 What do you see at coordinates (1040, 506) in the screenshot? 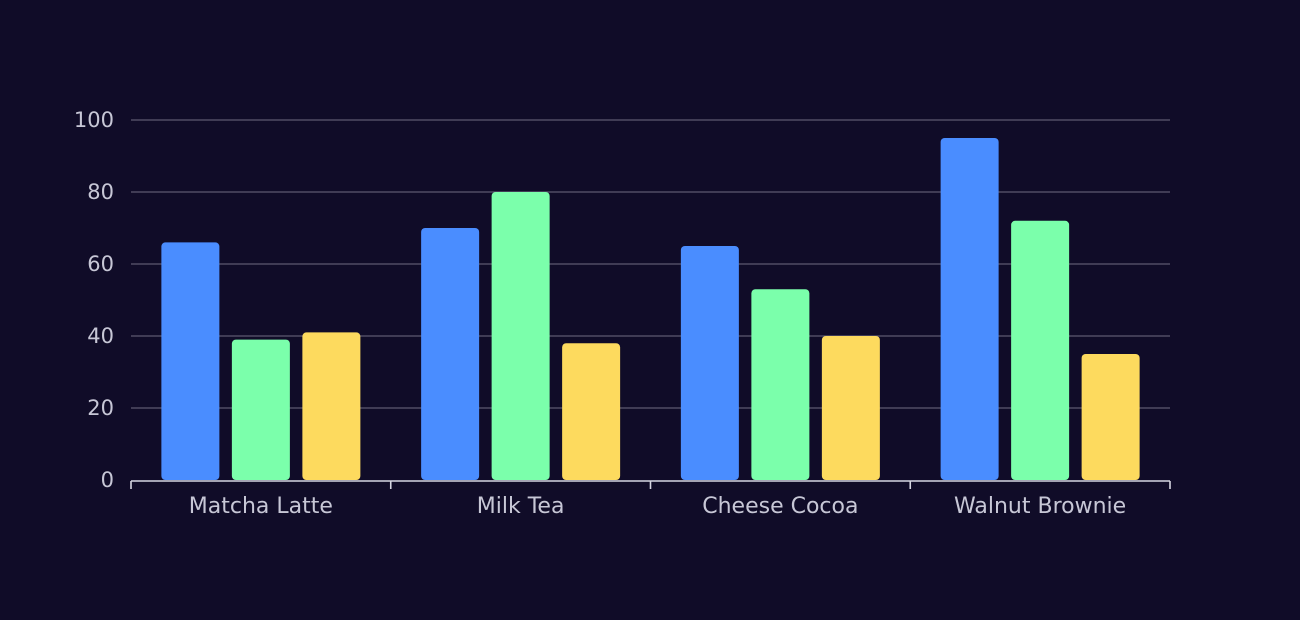
I see `x-category-label: Walnut Brownie` at bounding box center [1040, 506].